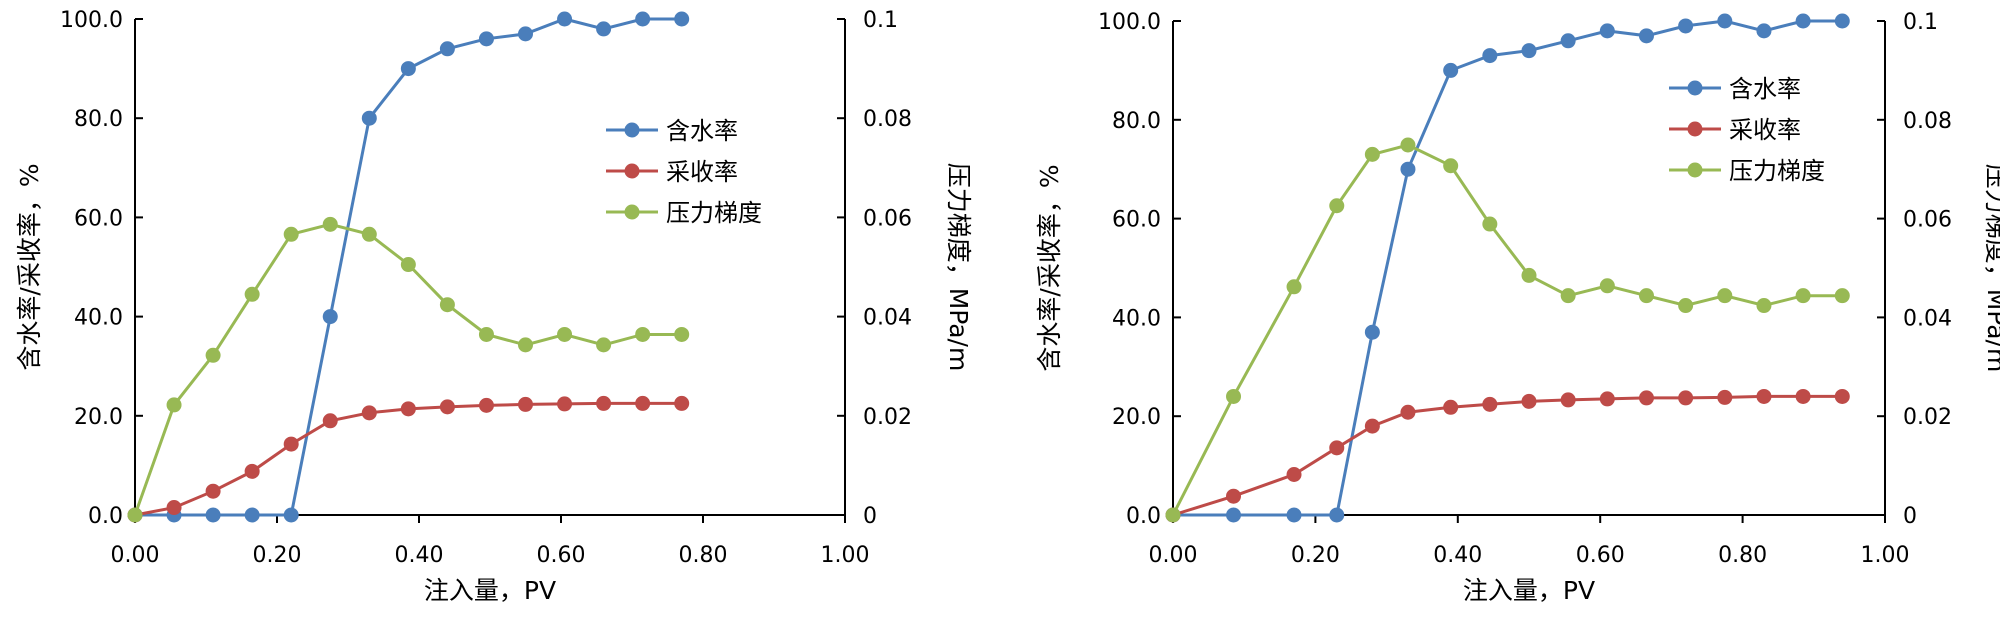 The height and width of the screenshot is (621, 2000). I want to click on x-tick-label: 1.00, so click(1885, 555).